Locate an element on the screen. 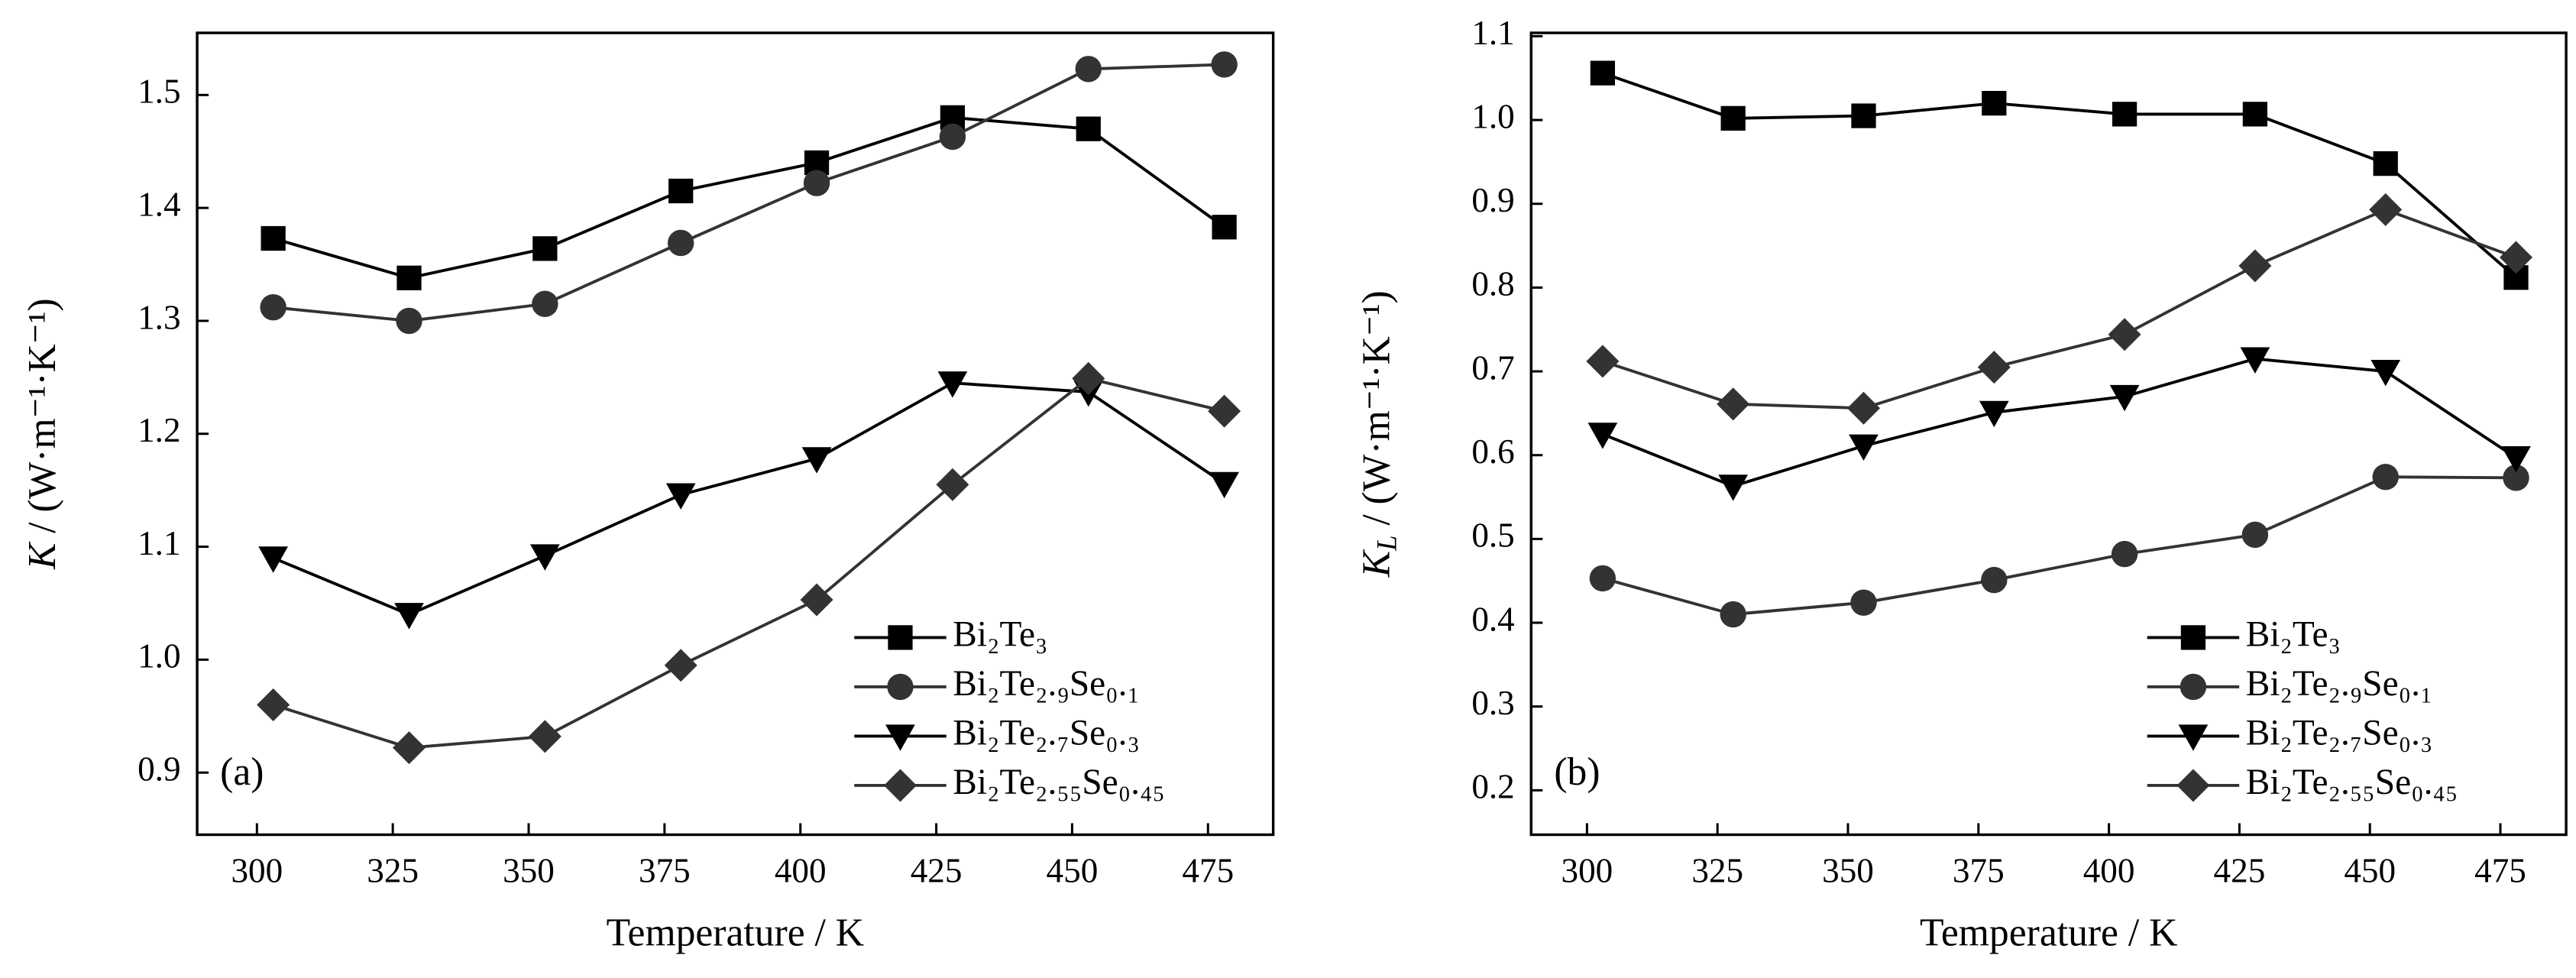  y-tick-label: 0.6 is located at coordinates (1492, 452).